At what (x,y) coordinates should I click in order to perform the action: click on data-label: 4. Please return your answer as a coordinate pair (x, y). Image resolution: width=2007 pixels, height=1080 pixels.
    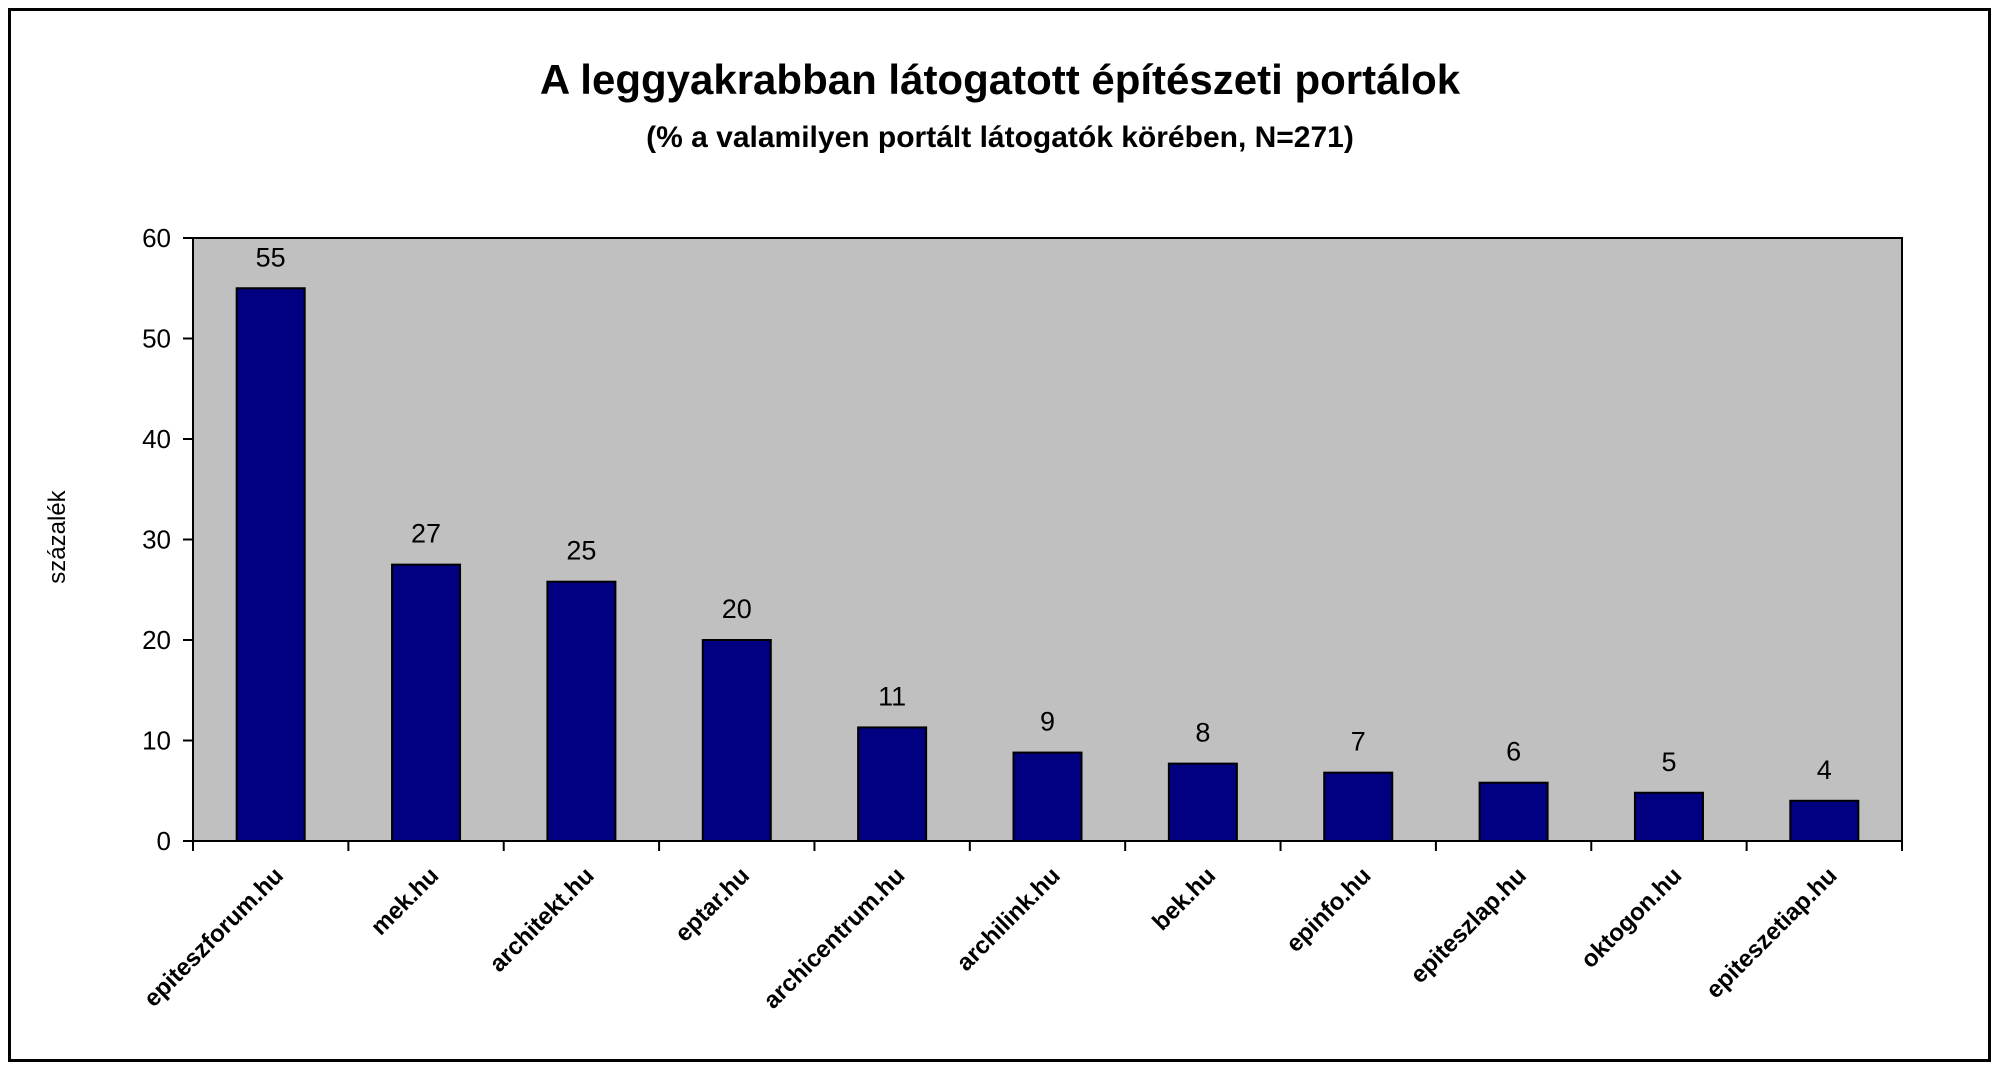
    Looking at the image, I should click on (1824, 770).